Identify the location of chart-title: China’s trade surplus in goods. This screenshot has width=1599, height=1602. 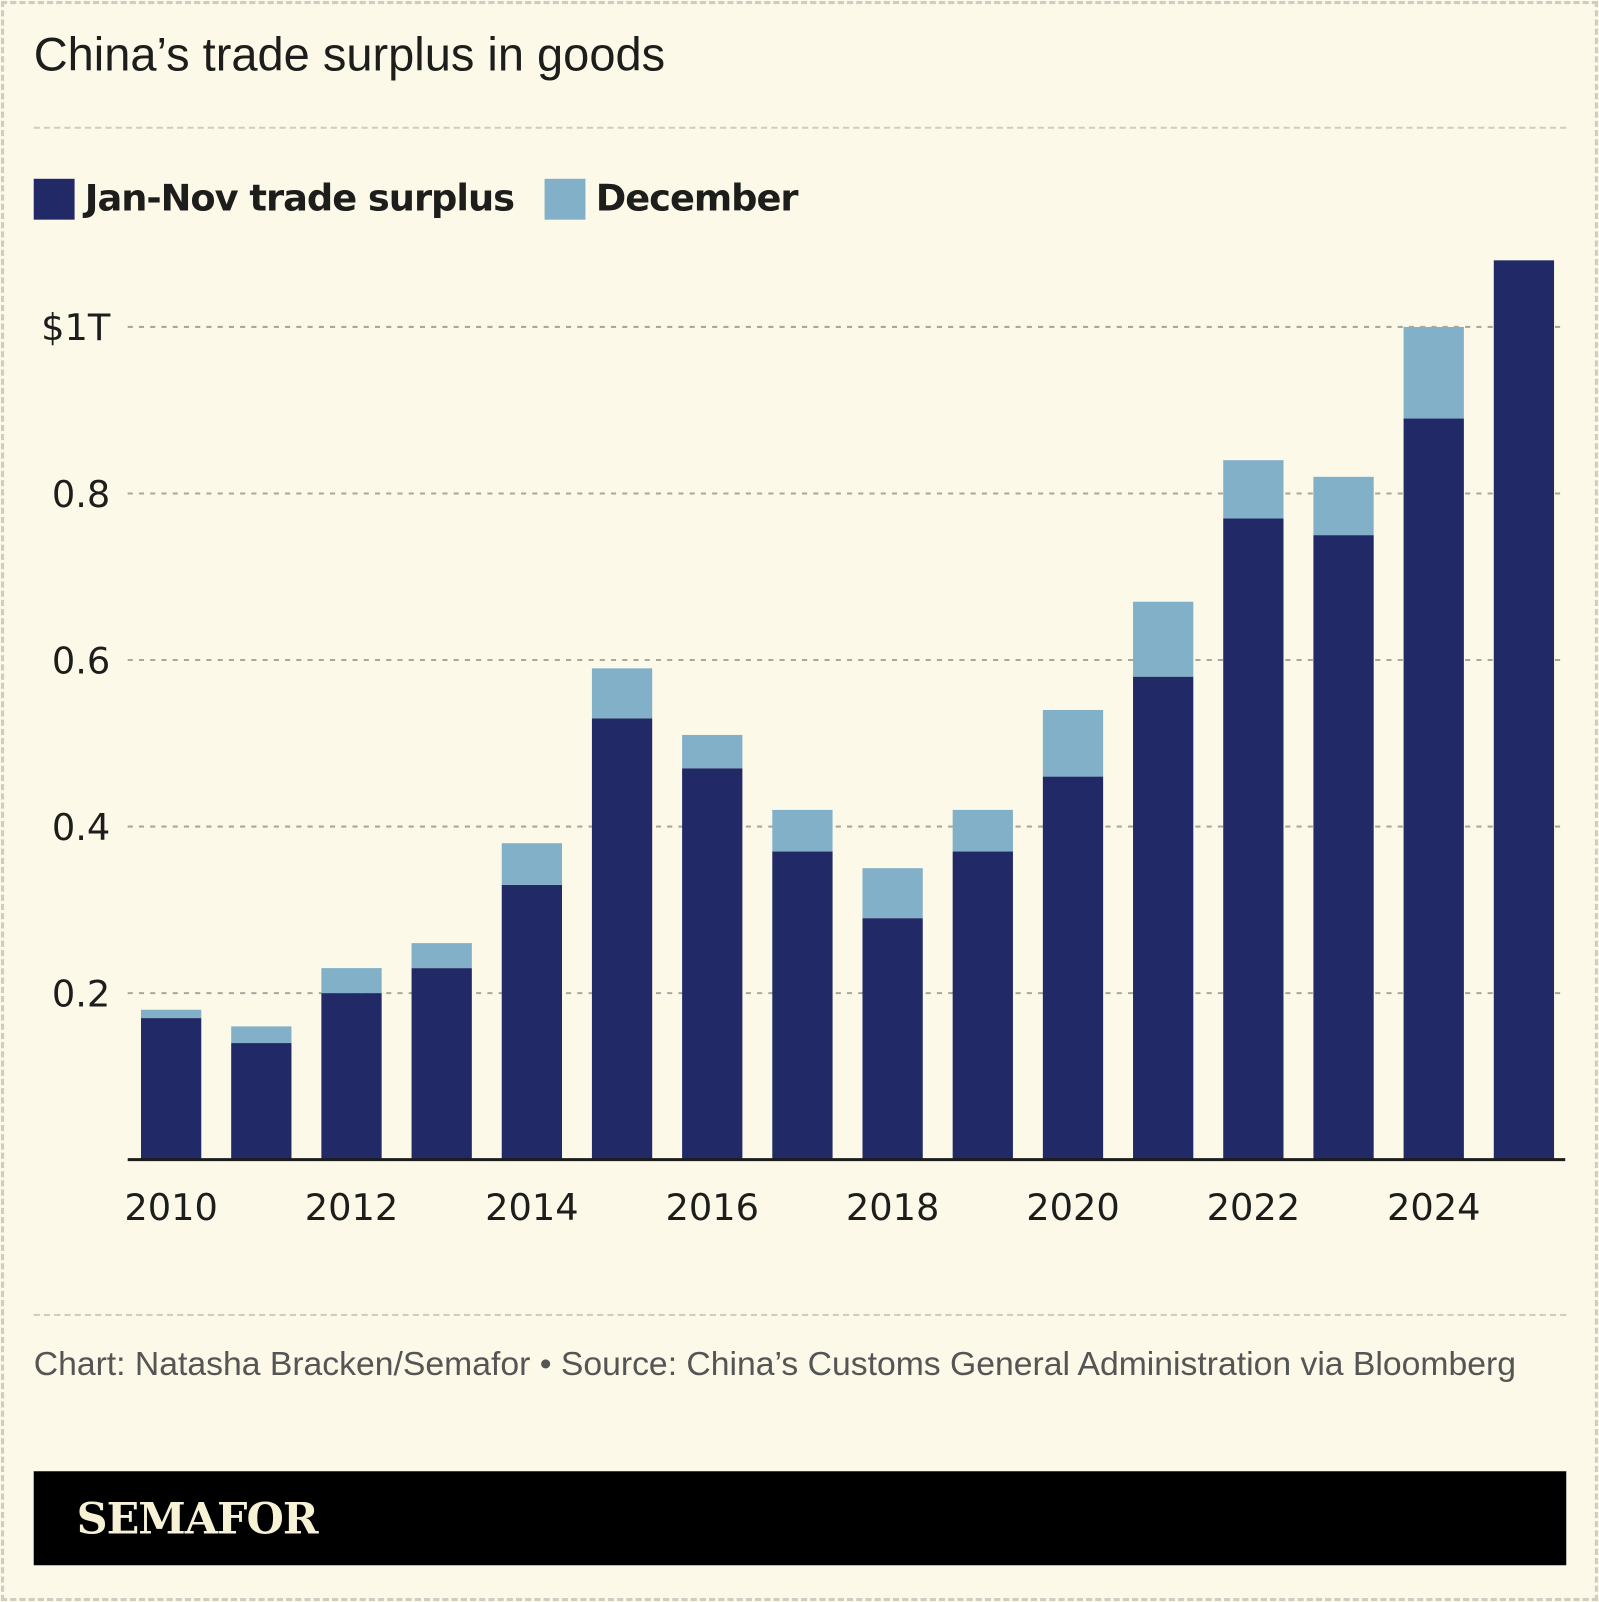
(349, 54).